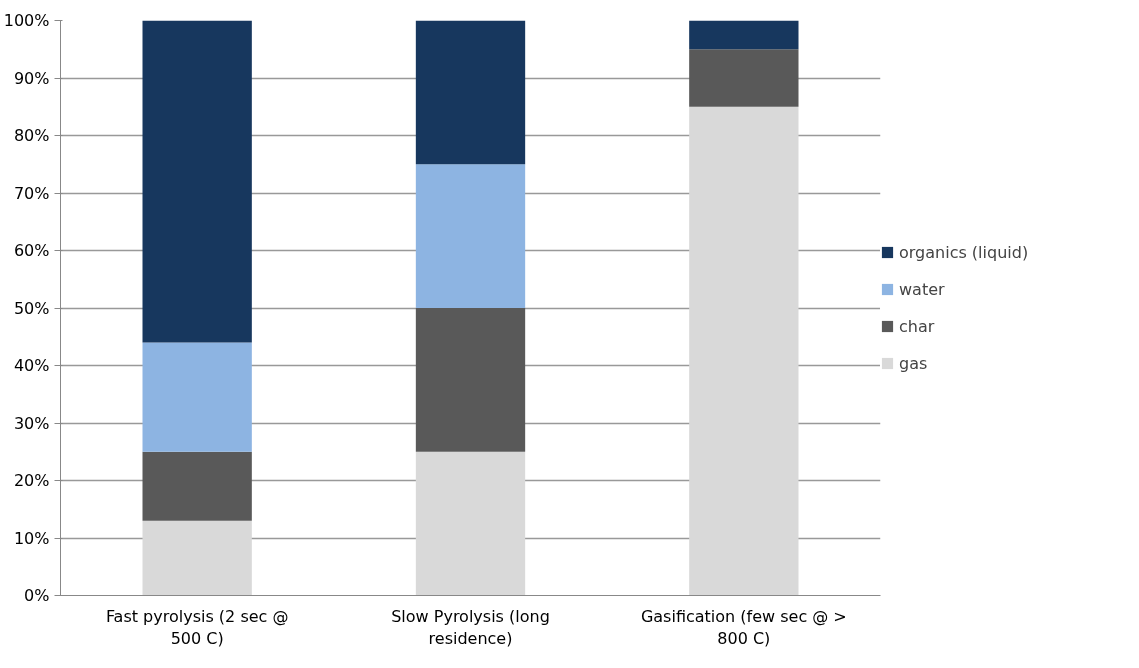 The height and width of the screenshot is (668, 1139). What do you see at coordinates (26, 20) in the screenshot?
I see `y-tick-label: 100%` at bounding box center [26, 20].